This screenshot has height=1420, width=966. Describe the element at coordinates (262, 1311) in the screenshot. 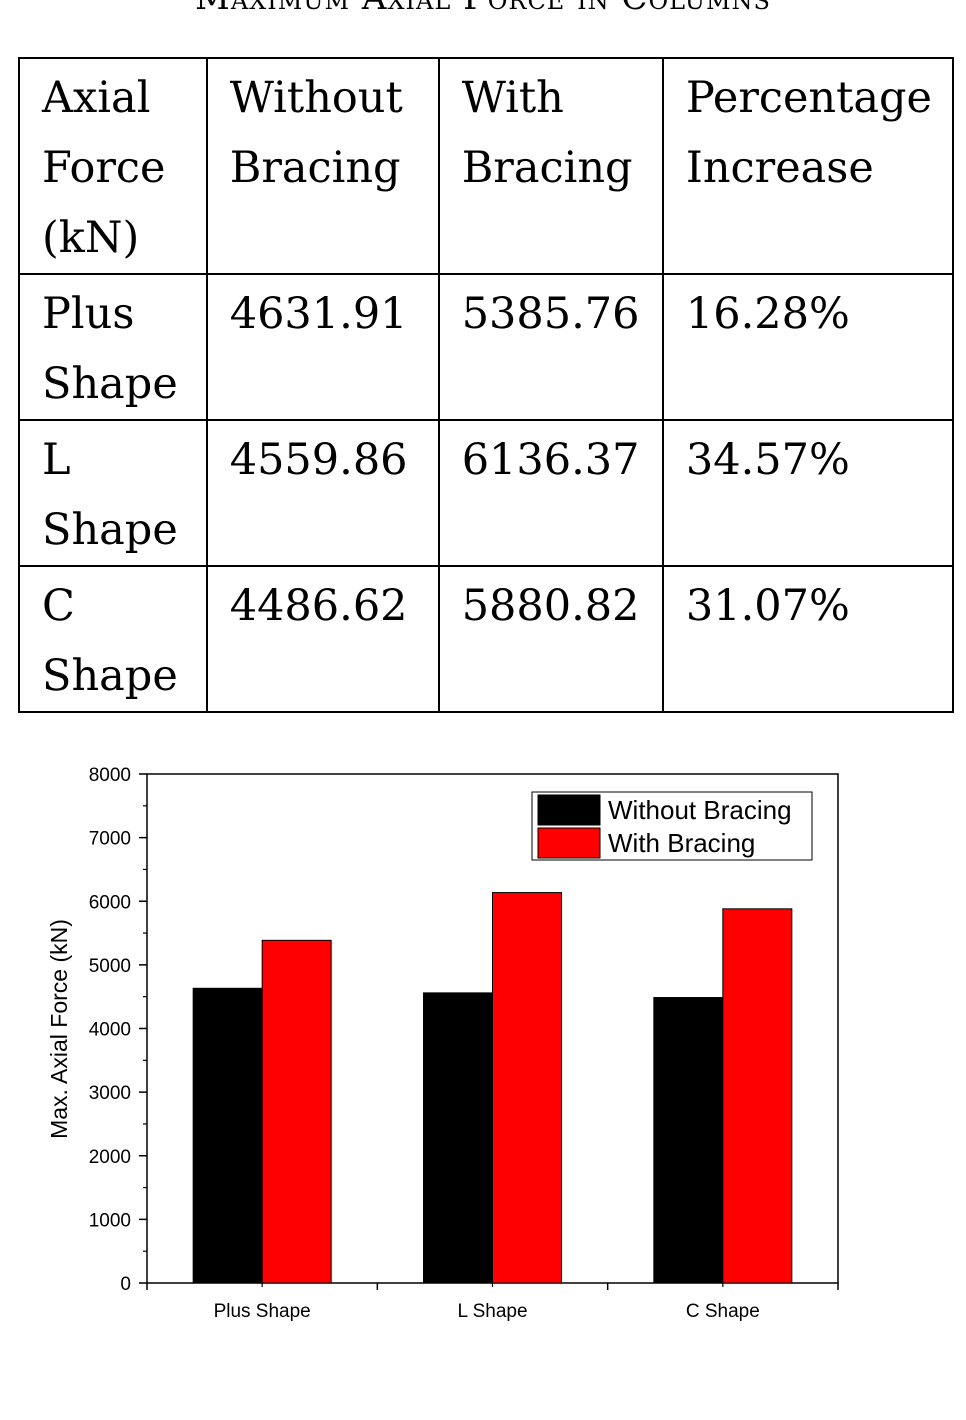

I see `x-tick-label: Plus Shape` at that location.